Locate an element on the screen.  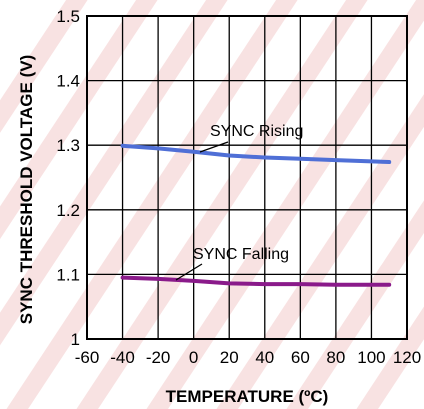
x-tick-label: 0 is located at coordinates (193, 357).